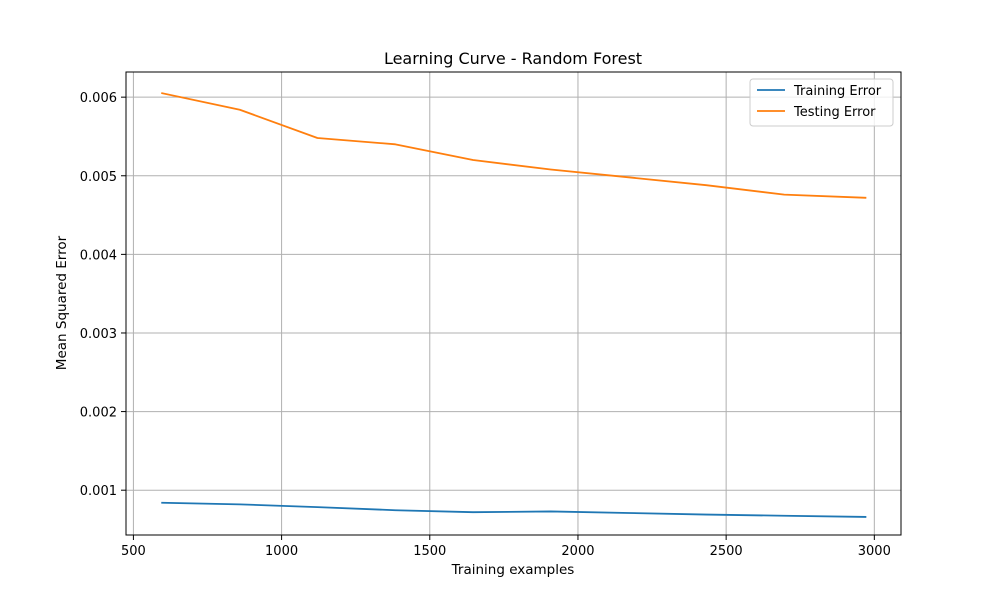 The image size is (1000, 604). What do you see at coordinates (281, 551) in the screenshot?
I see `x-tick-label: 1000` at bounding box center [281, 551].